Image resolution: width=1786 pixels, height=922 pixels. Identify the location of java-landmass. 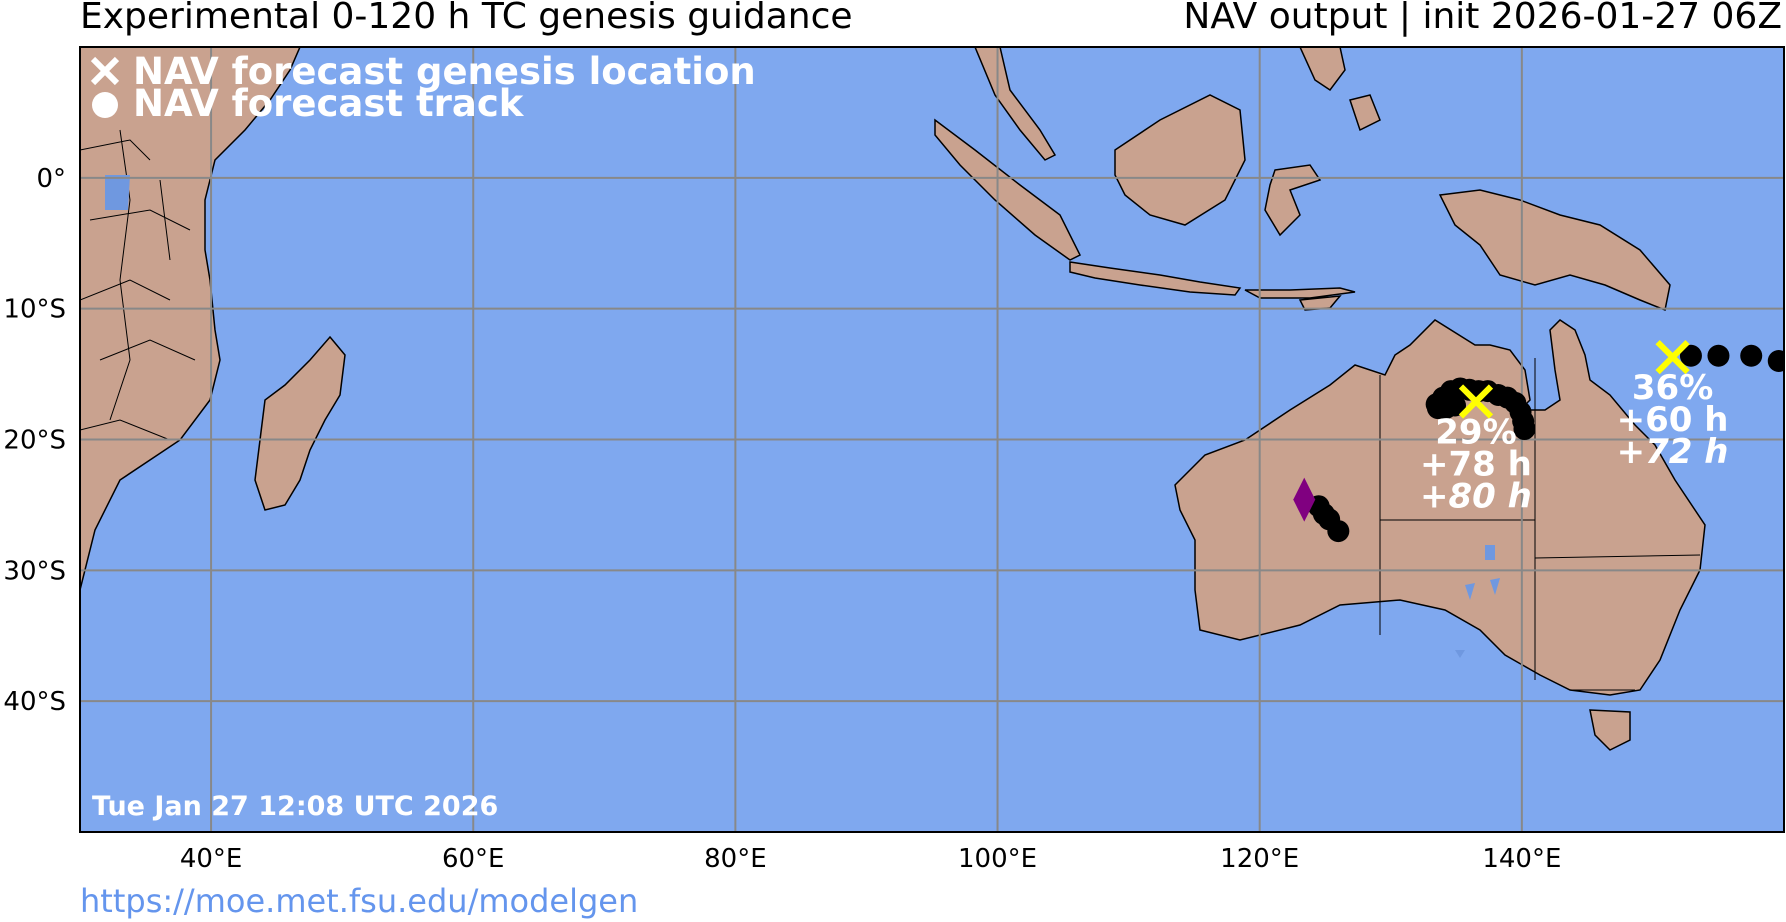
(1155, 278).